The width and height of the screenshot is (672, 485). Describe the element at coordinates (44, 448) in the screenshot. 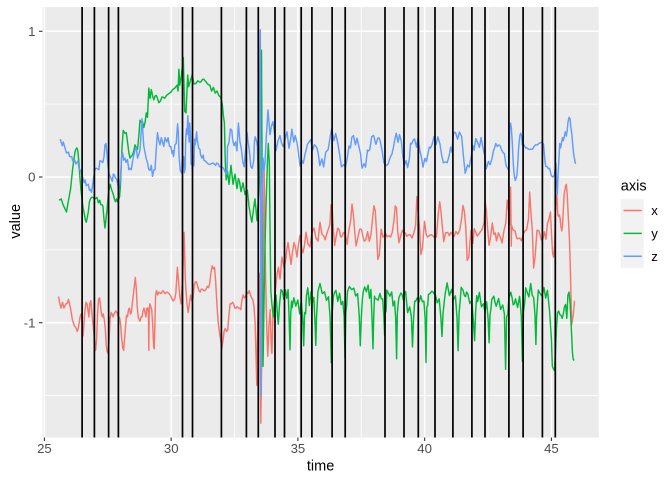

I see `svg-text: 25` at that location.